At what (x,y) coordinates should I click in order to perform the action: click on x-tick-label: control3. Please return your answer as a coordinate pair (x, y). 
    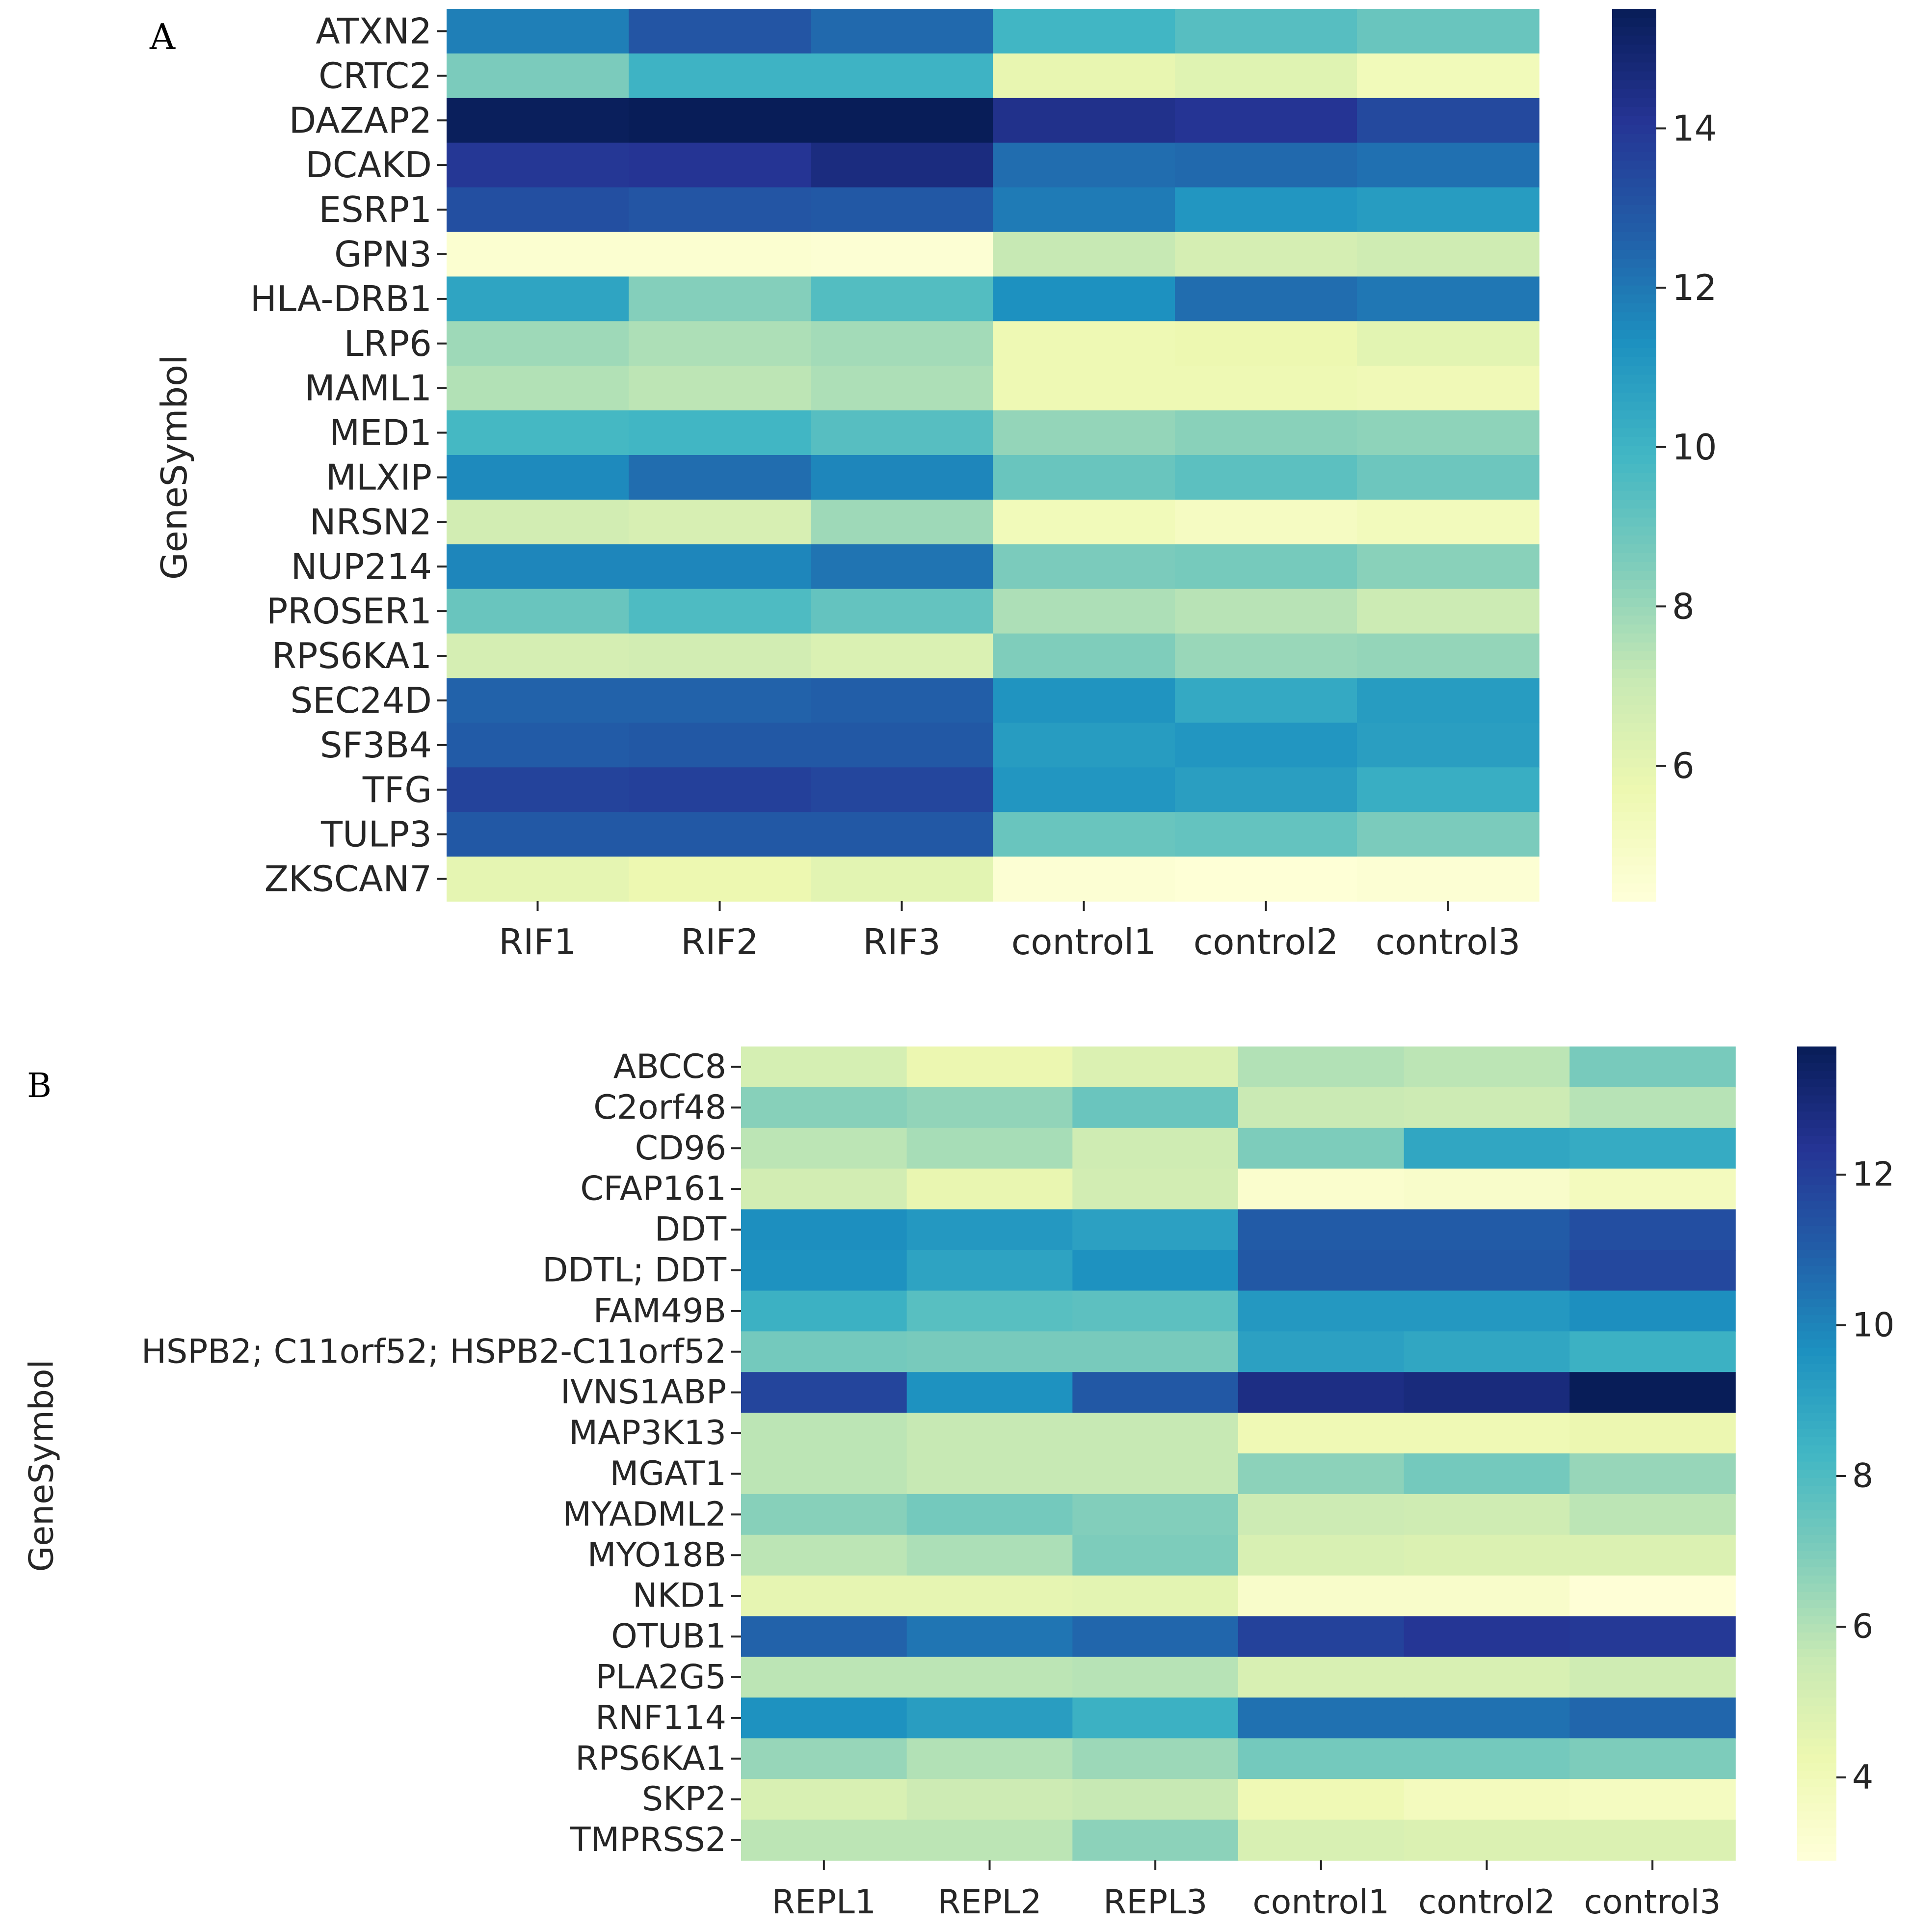
    Looking at the image, I should click on (1652, 1902).